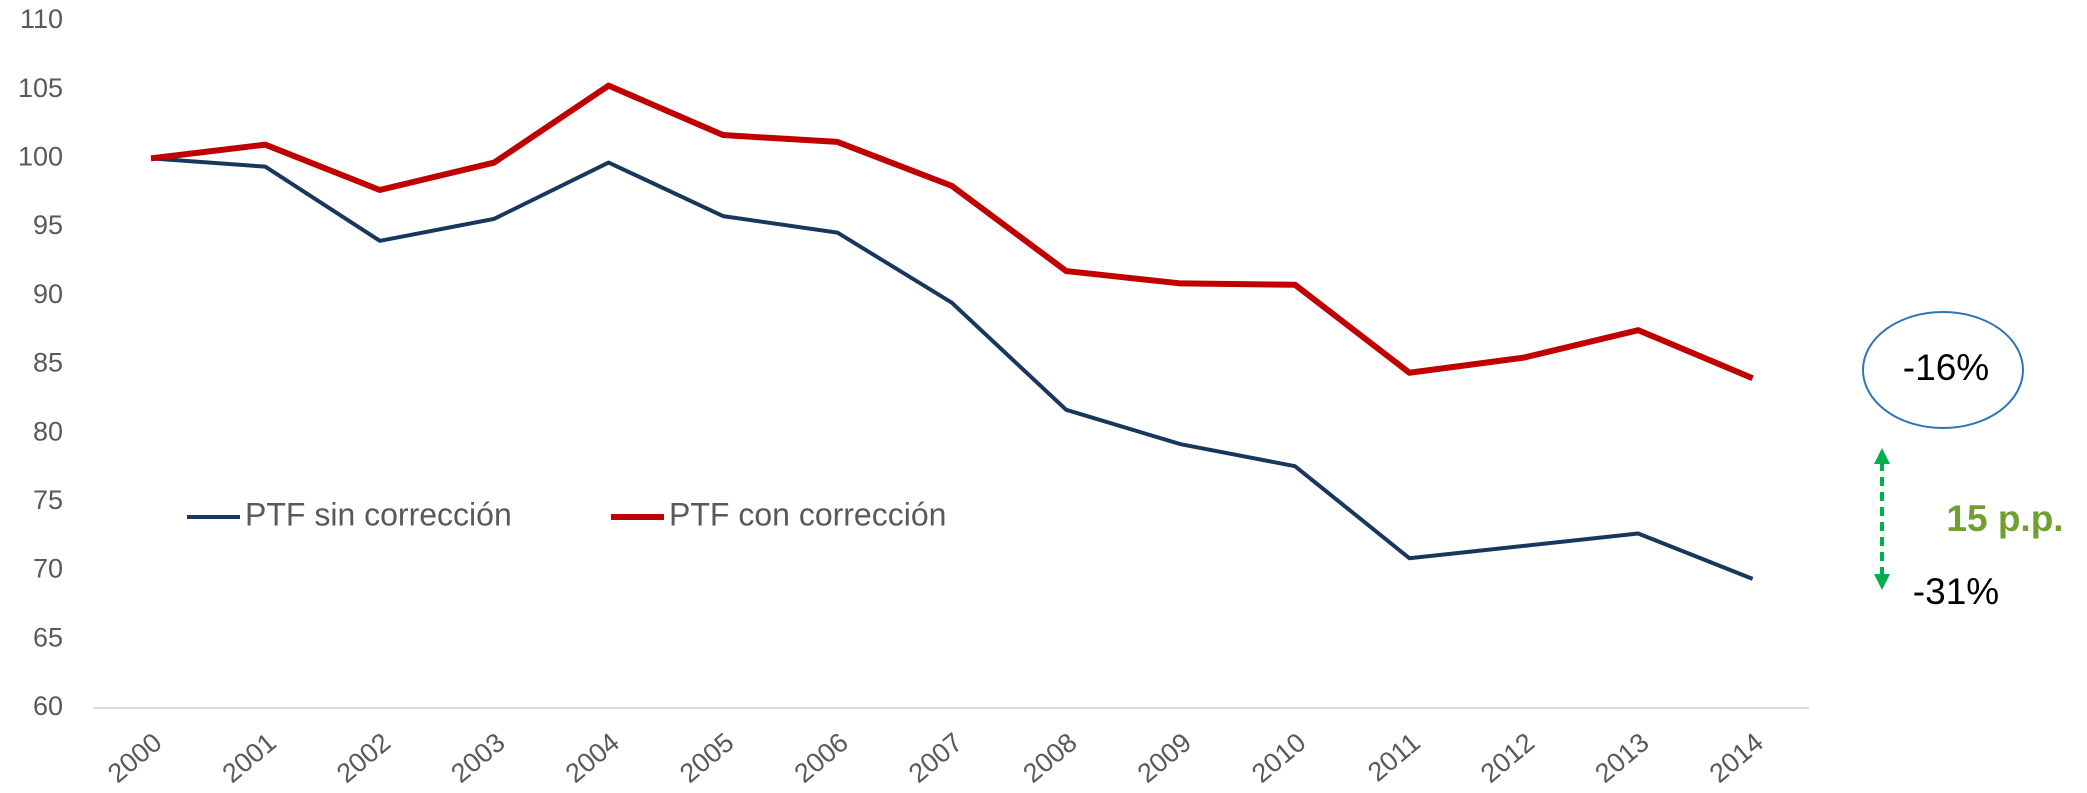 The width and height of the screenshot is (2087, 793). I want to click on y-tick-label: 95, so click(48, 225).